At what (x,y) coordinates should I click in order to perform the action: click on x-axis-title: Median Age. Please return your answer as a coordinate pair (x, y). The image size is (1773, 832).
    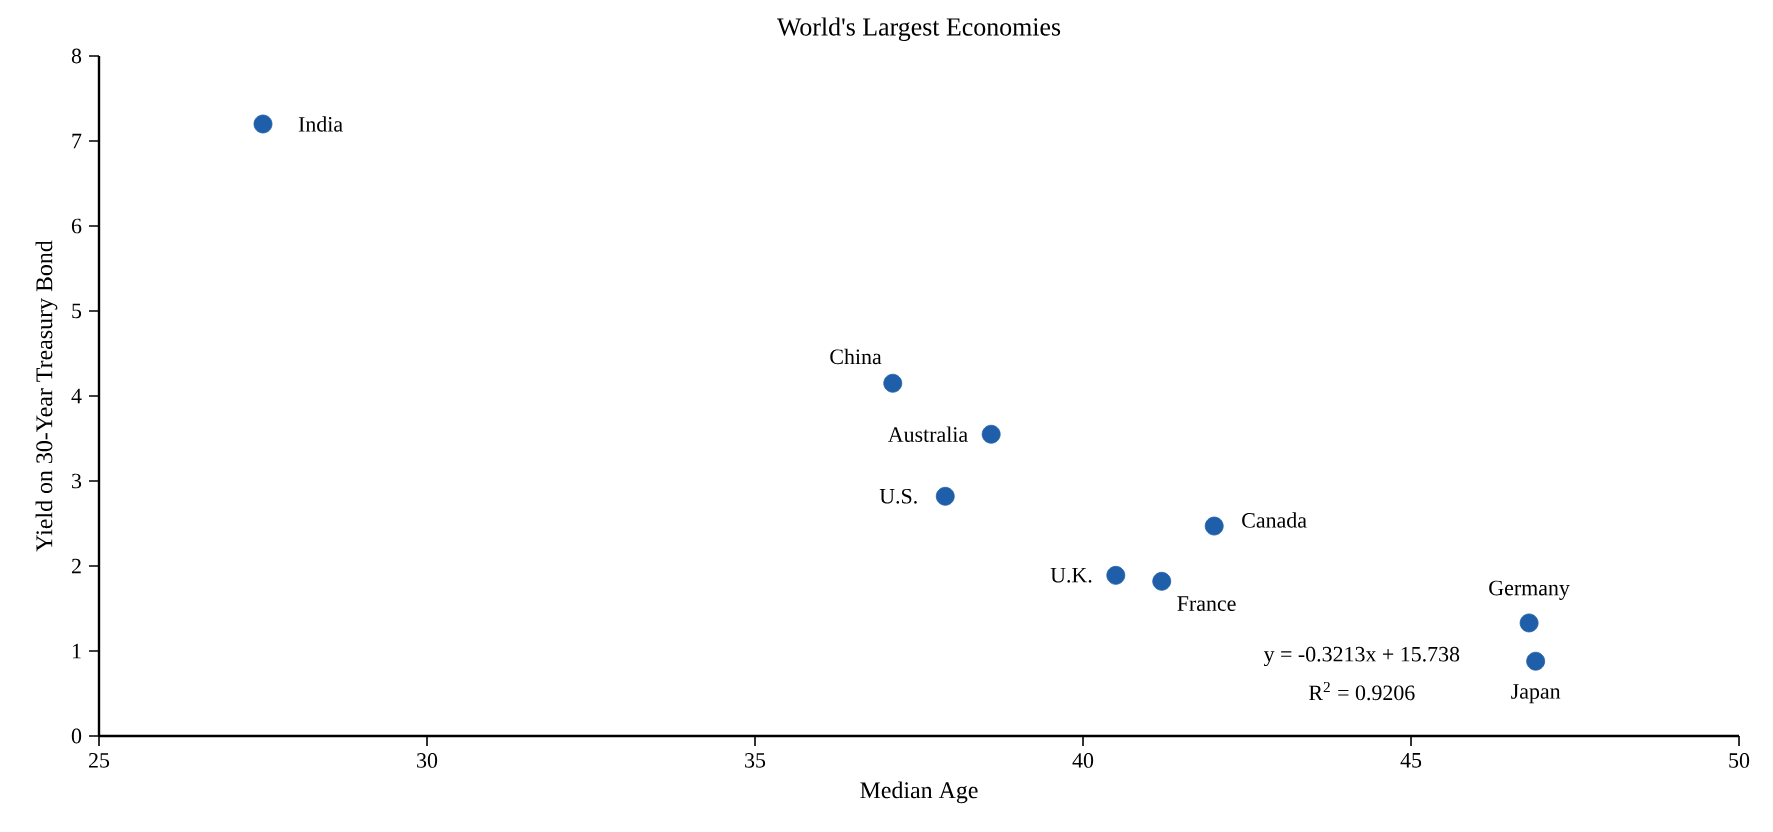
    Looking at the image, I should click on (919, 792).